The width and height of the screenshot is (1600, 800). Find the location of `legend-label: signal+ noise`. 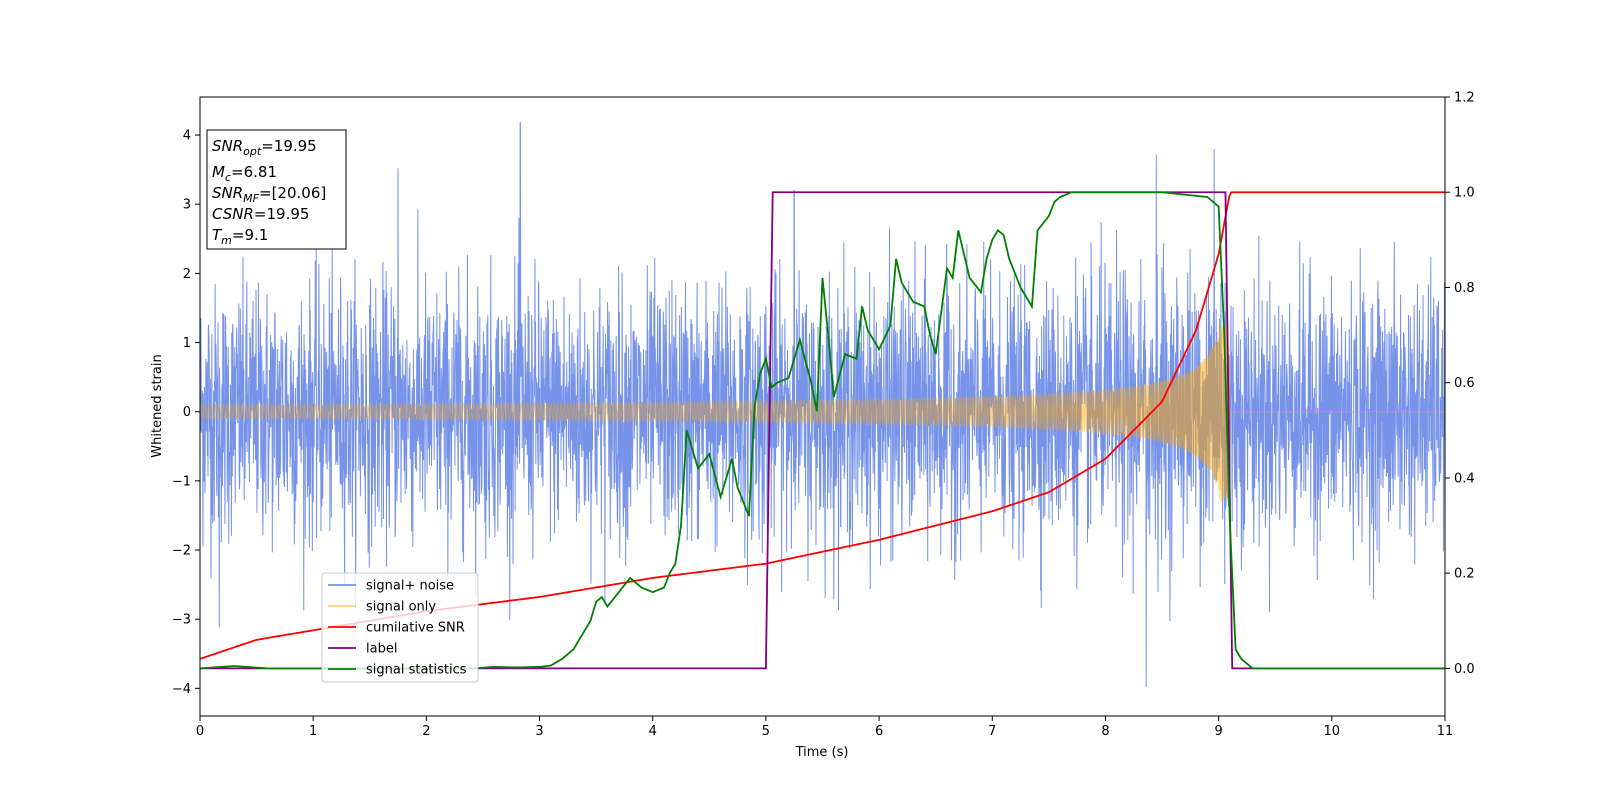

legend-label: signal+ noise is located at coordinates (410, 586).